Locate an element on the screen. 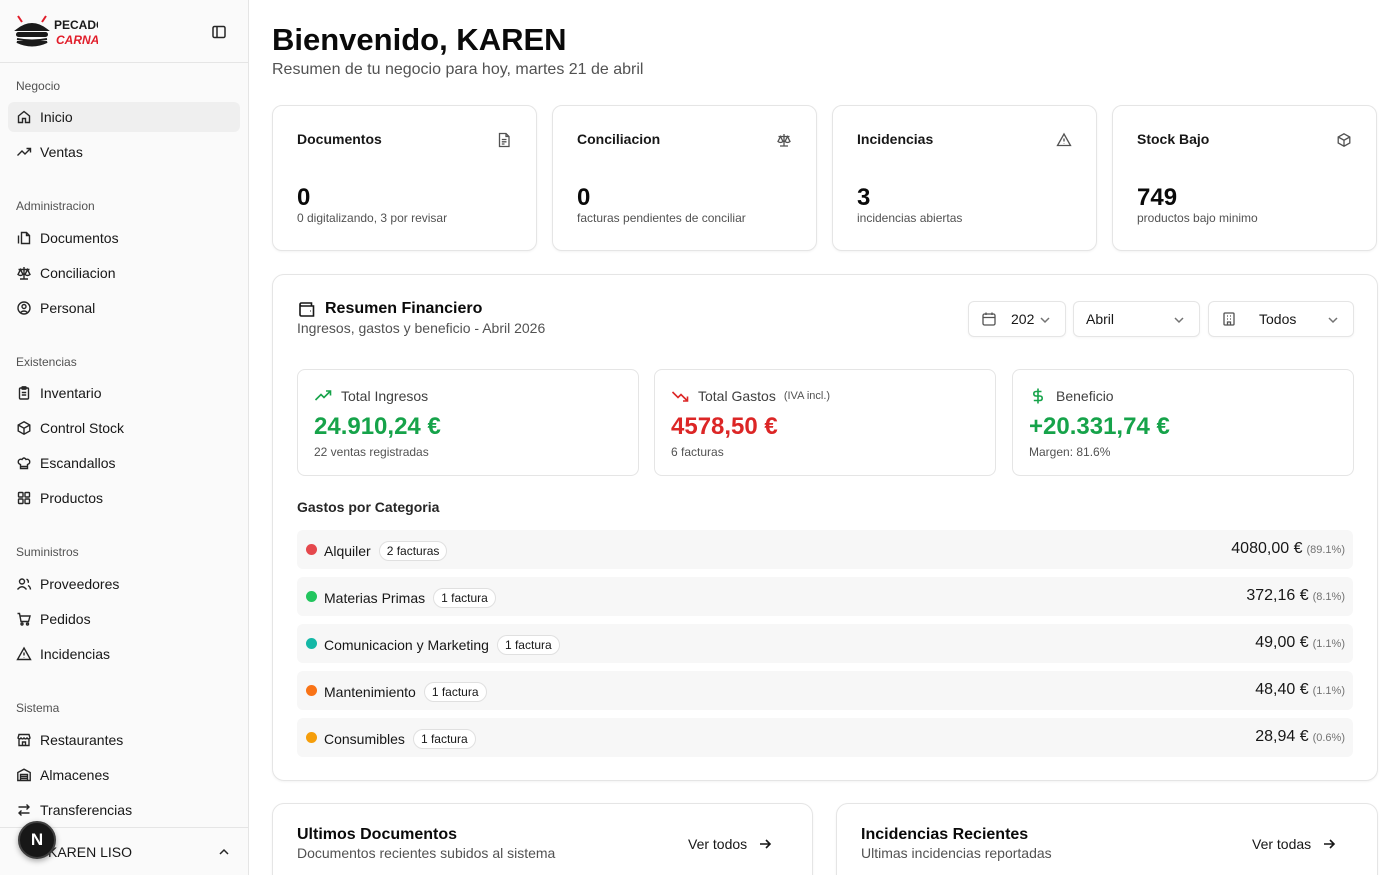 Image resolution: width=1400 pixels, height=875 pixels. kpi-description: 22 ventas registradas is located at coordinates (371, 452).